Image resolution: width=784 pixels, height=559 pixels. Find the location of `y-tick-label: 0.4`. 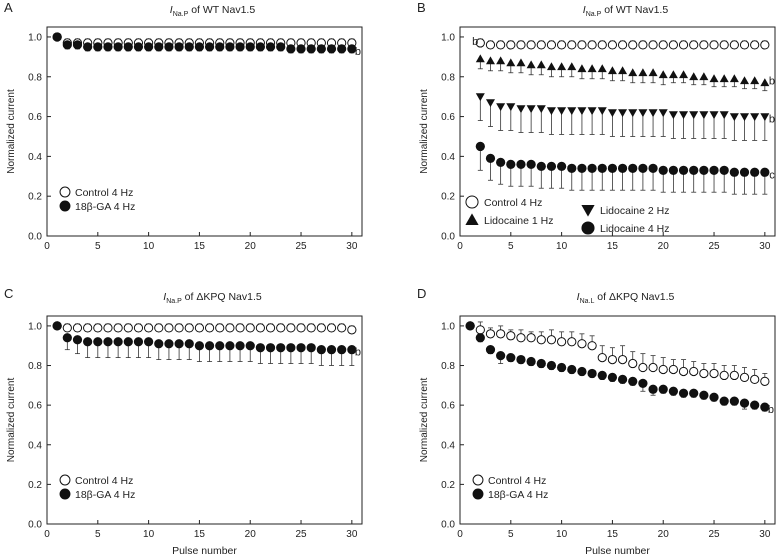

y-tick-label: 0.4 is located at coordinates (35, 445).